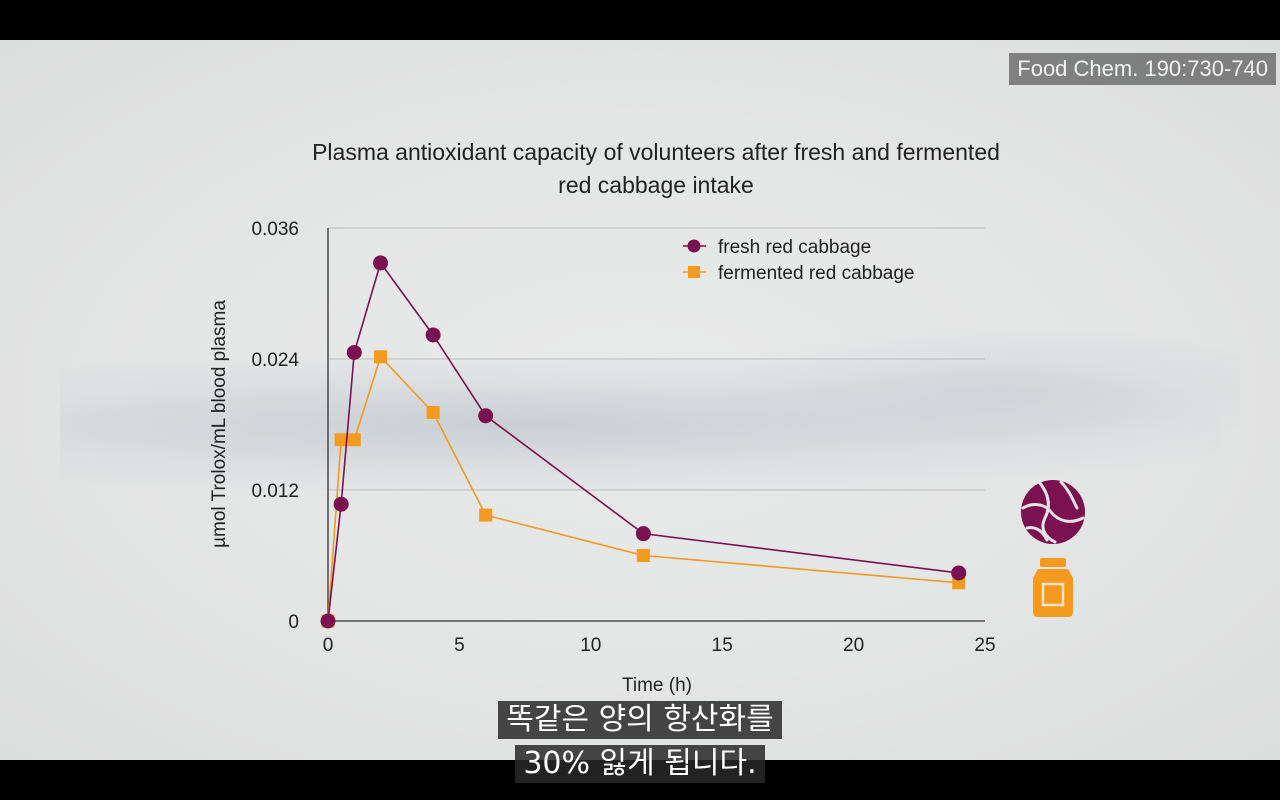 This screenshot has height=800, width=1280. I want to click on letterbox-top, so click(640, 20).